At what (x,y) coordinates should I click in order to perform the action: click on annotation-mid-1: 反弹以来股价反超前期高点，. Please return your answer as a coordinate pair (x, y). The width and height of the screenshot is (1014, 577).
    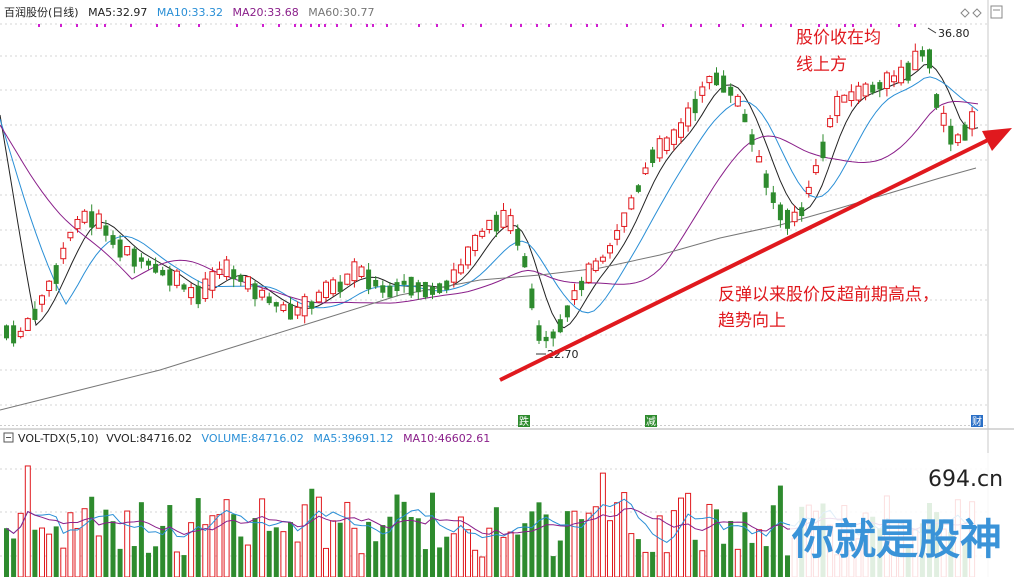
    Looking at the image, I should click on (828, 295).